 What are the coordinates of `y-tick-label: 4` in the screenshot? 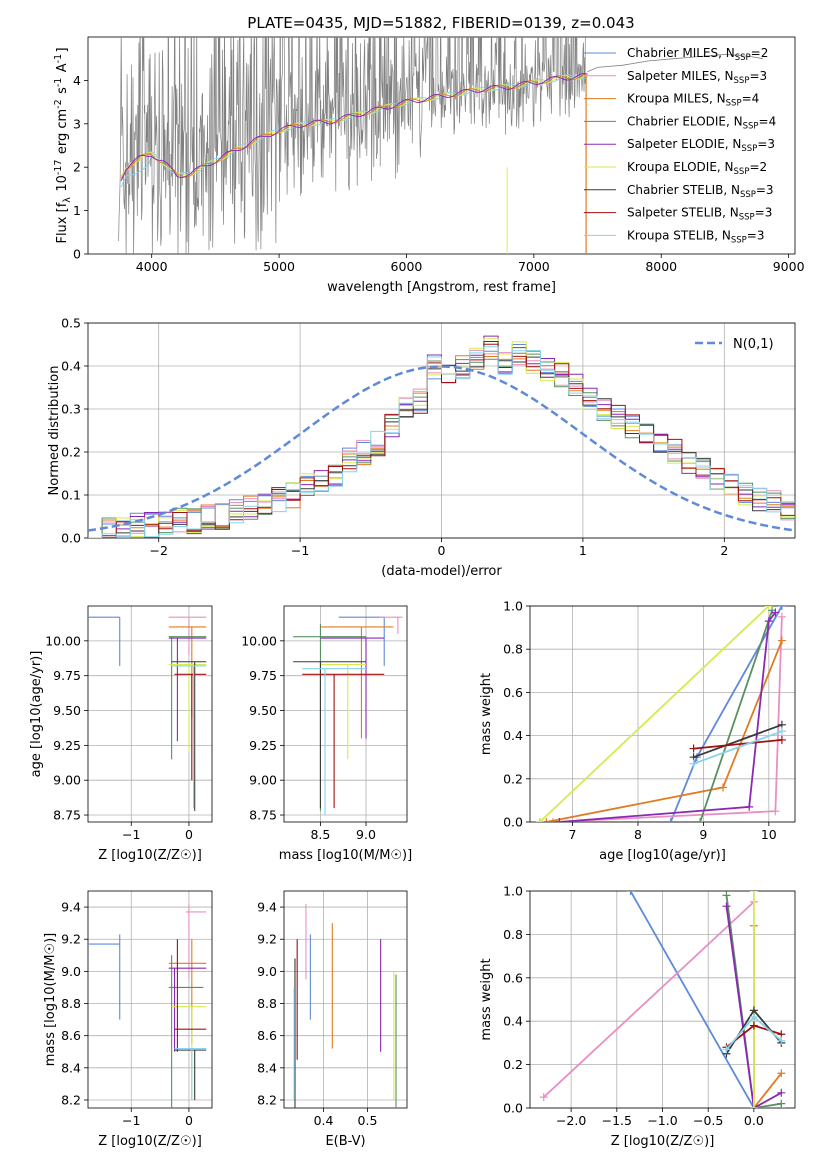 It's located at (77, 80).